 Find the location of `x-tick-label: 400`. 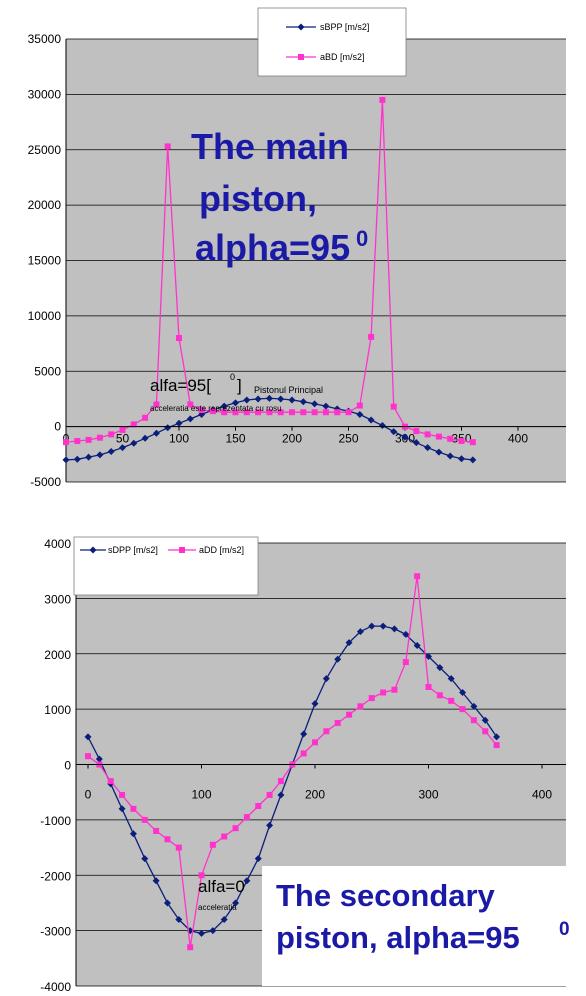

x-tick-label: 400 is located at coordinates (542, 795).